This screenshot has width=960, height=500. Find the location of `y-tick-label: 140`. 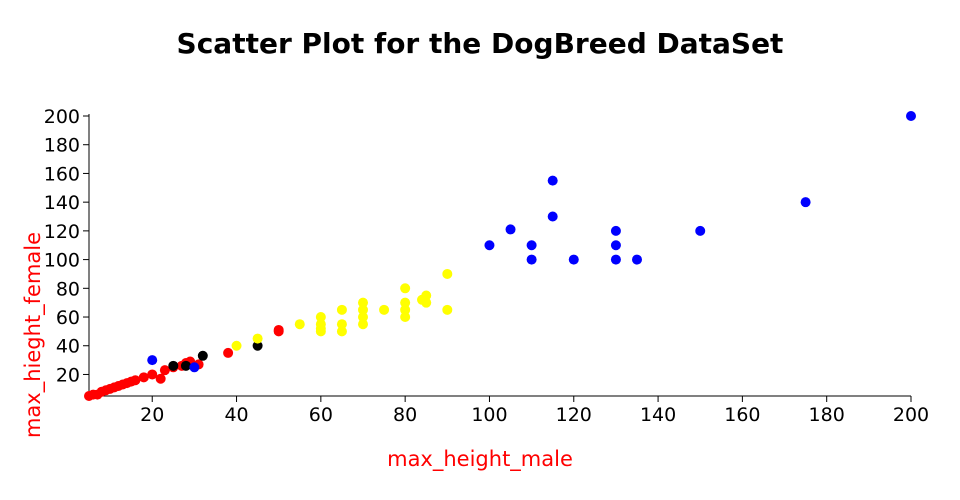

y-tick-label: 140 is located at coordinates (62, 203).